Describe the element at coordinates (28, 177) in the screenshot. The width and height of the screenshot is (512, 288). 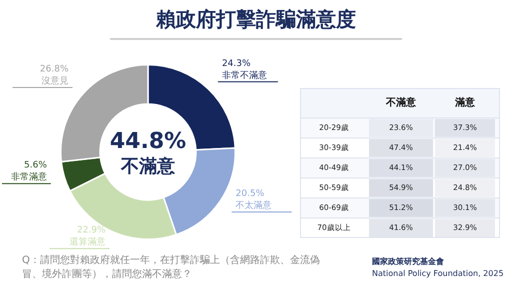
I see `slice-label: 非常滿意` at that location.